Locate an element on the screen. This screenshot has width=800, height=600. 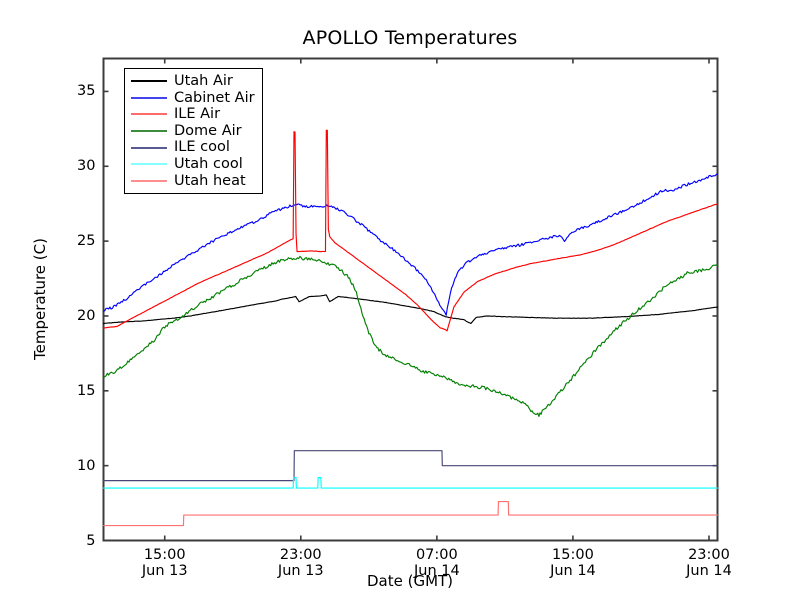
series-line-utah-cool is located at coordinates (410, 483).